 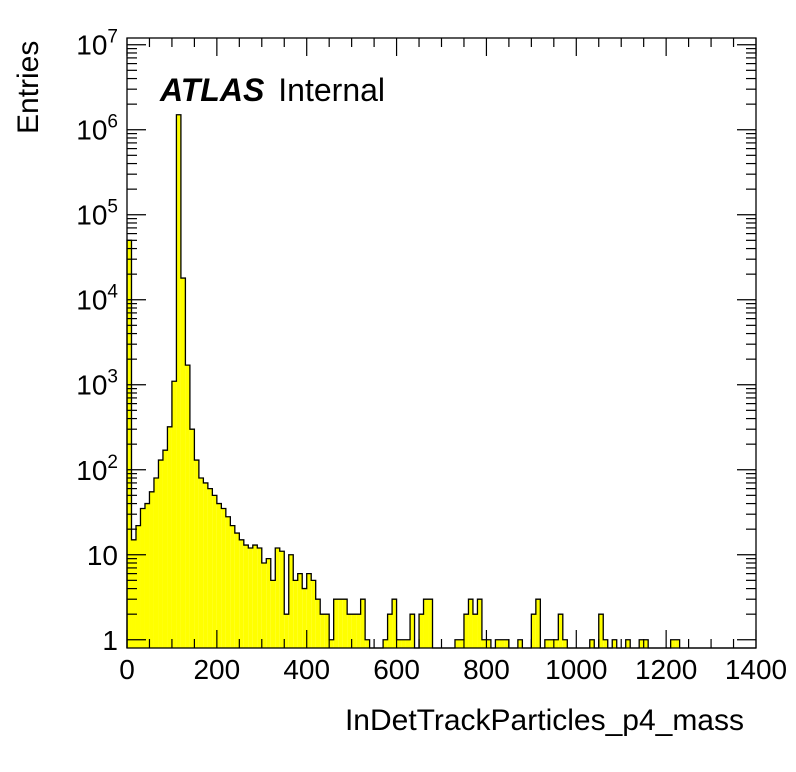 What do you see at coordinates (110, 640) in the screenshot?
I see `y-tick-label: 1` at bounding box center [110, 640].